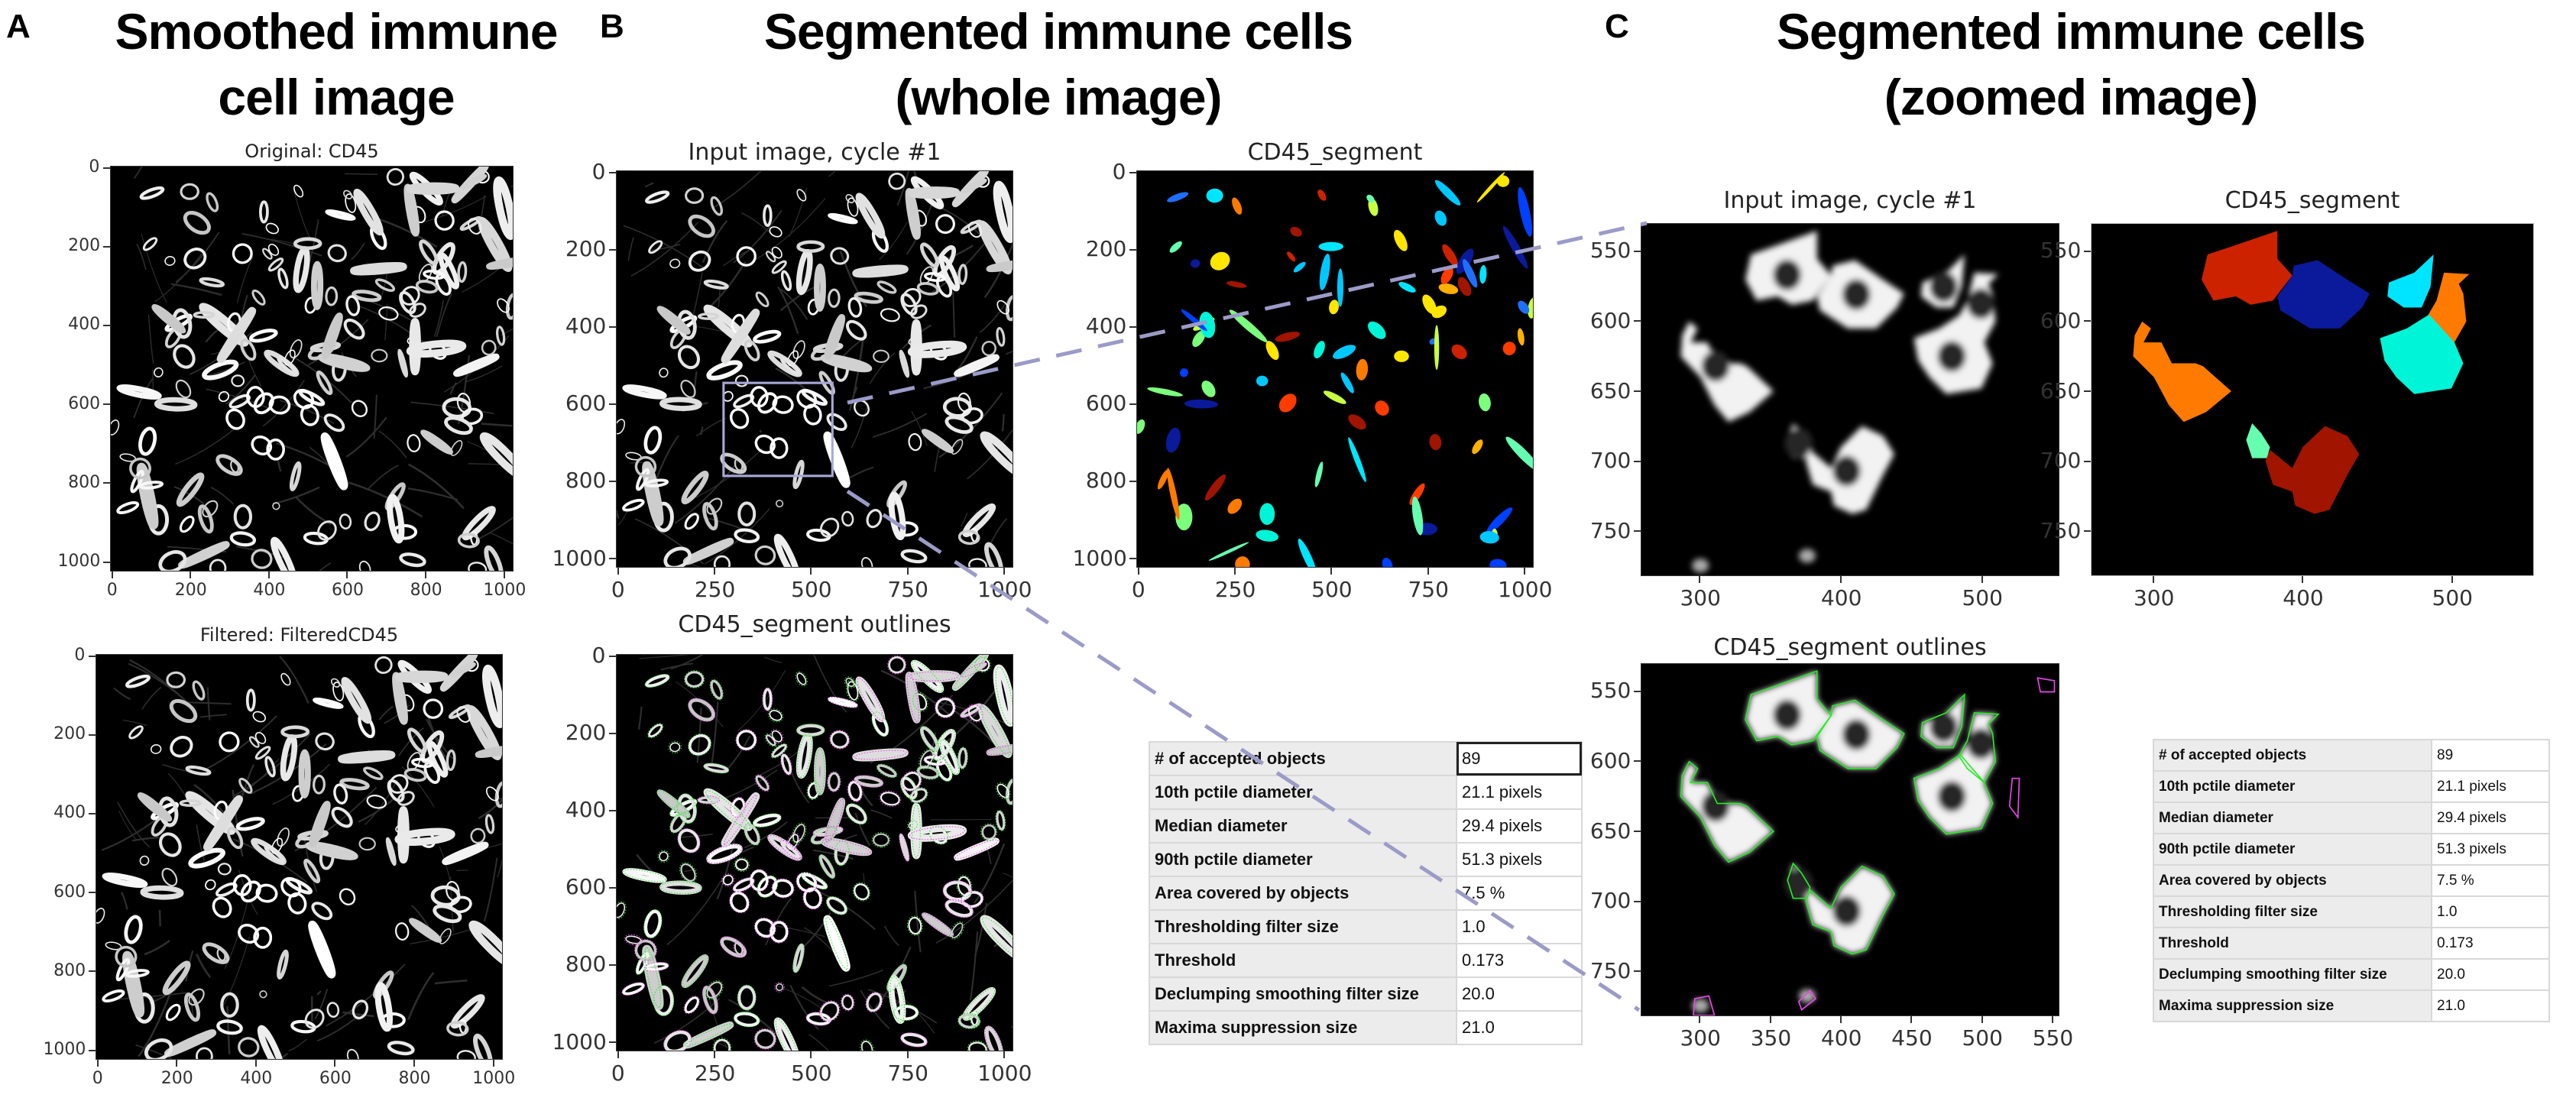 The image size is (2576, 1114). Describe the element at coordinates (2490, 880) in the screenshot. I see `stats-value: 7.5 %` at that location.